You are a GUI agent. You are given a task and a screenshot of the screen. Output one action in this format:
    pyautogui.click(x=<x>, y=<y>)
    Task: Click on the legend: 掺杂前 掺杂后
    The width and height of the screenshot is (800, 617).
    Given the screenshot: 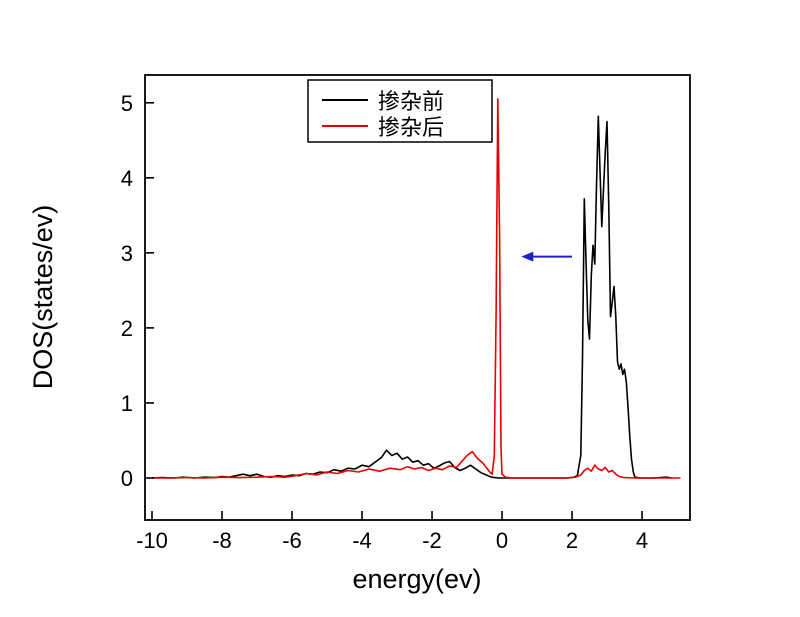 What is the action you would take?
    pyautogui.click(x=400, y=111)
    